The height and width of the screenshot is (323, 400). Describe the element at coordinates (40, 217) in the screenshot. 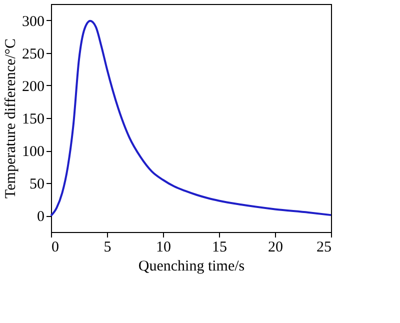

I see `y-tick-label: 0` at that location.